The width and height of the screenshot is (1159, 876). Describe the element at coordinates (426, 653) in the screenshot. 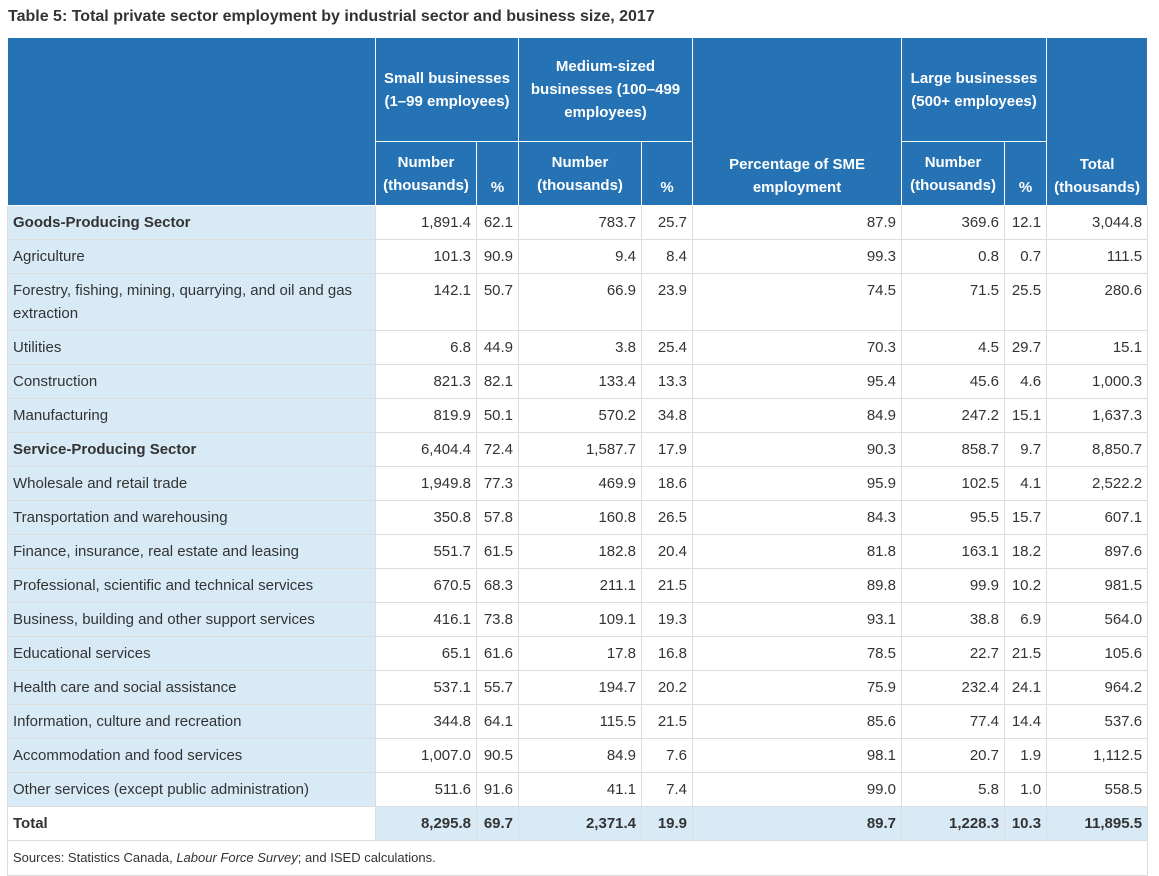

I see `cell: 65.1` at that location.